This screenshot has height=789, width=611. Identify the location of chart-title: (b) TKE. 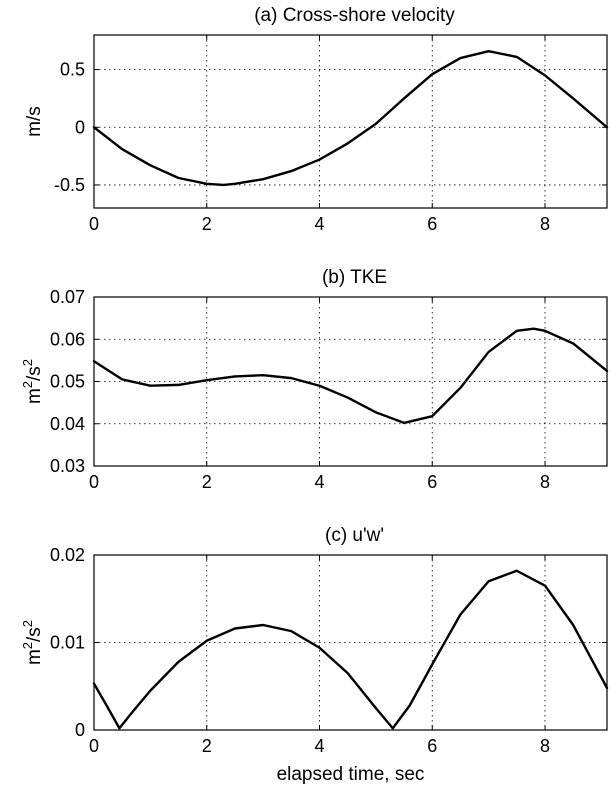
(354, 277).